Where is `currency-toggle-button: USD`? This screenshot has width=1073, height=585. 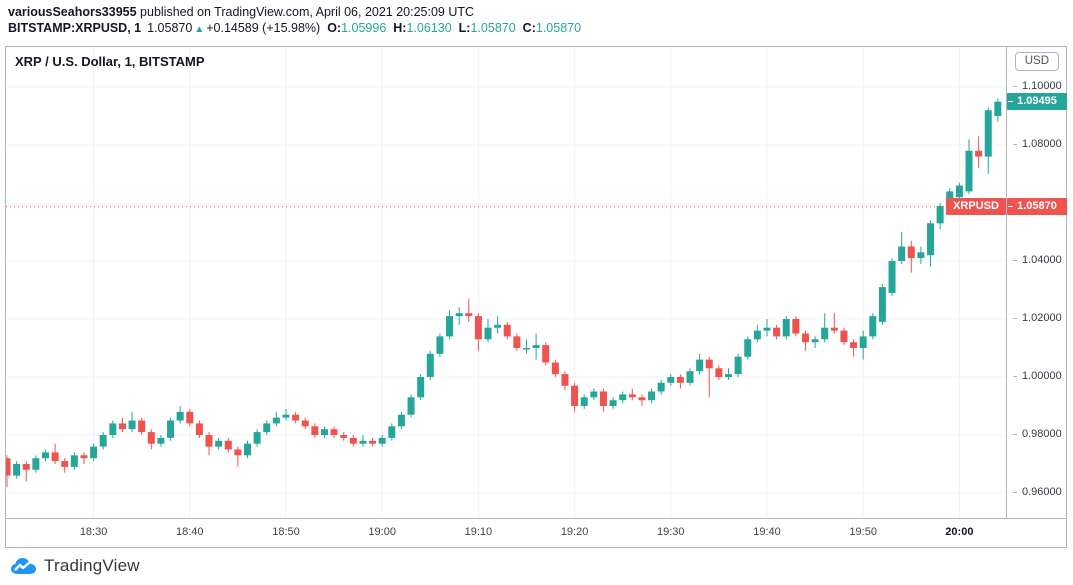 currency-toggle-button: USD is located at coordinates (1036, 61).